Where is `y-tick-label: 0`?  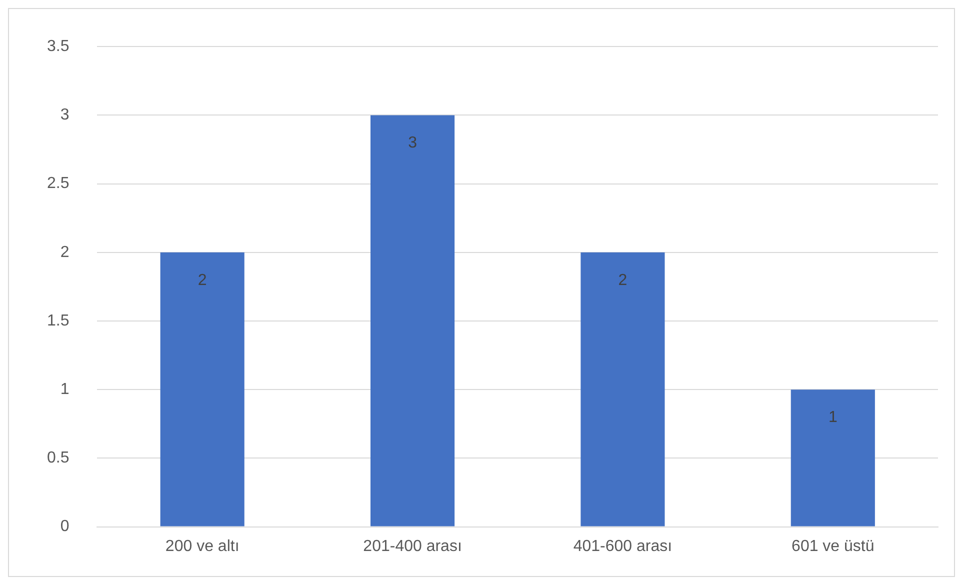 y-tick-label: 0 is located at coordinates (65, 527).